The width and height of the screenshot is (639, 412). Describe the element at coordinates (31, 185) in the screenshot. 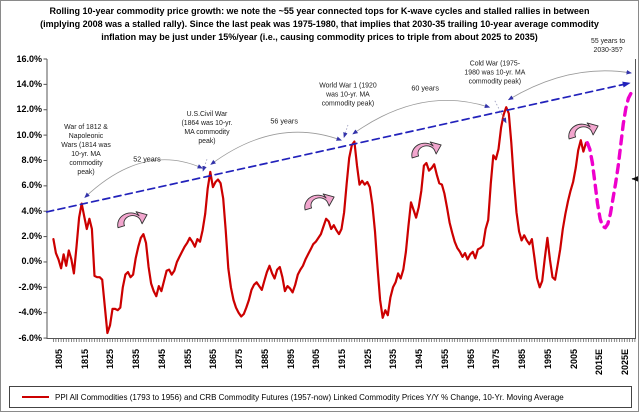

I see `y-axis-tick-label: 6.0%` at that location.